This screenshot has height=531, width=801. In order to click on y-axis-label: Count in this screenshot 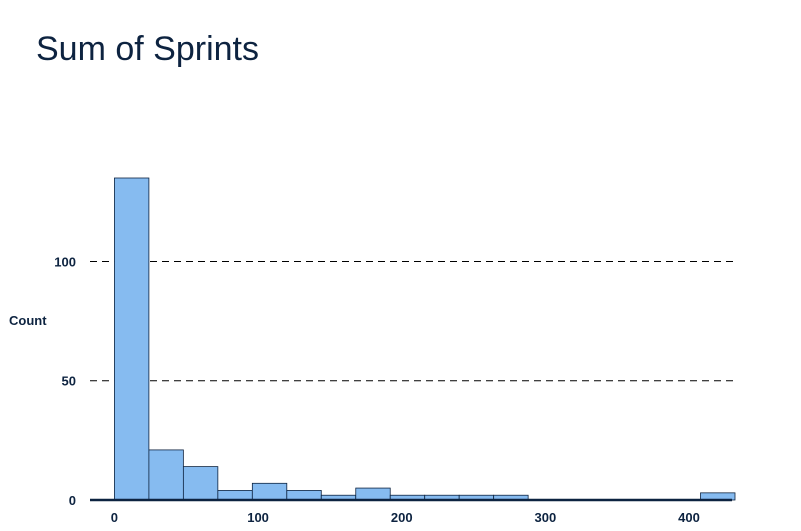, I will do `click(28, 320)`.